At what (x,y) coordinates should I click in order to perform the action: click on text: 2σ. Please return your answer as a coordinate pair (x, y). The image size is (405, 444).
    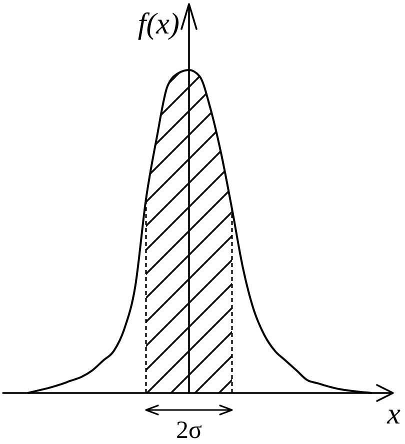
    Looking at the image, I should click on (189, 430).